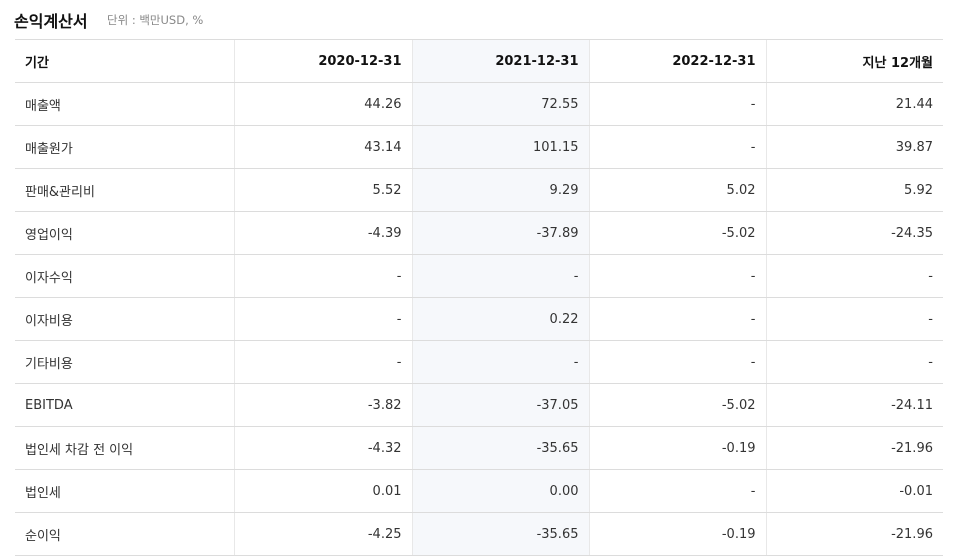 This screenshot has width=956, height=559. What do you see at coordinates (322, 61) in the screenshot?
I see `column-header-2020: 2020-12-31` at bounding box center [322, 61].